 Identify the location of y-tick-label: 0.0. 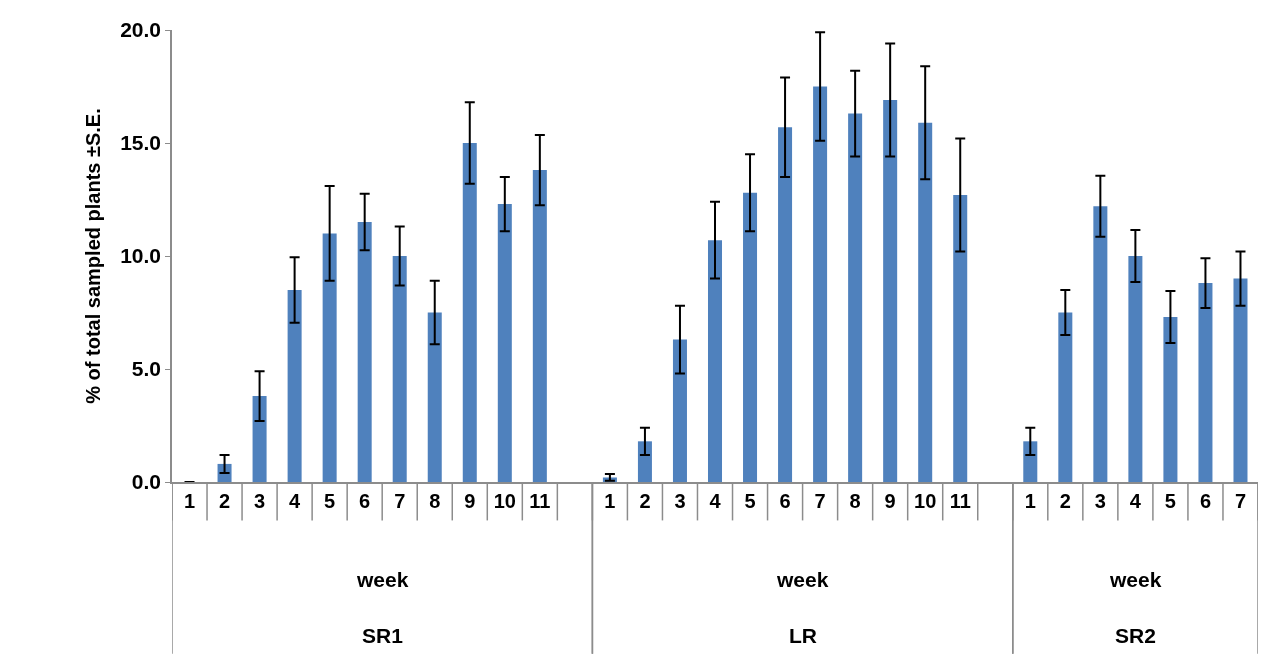
(146, 482).